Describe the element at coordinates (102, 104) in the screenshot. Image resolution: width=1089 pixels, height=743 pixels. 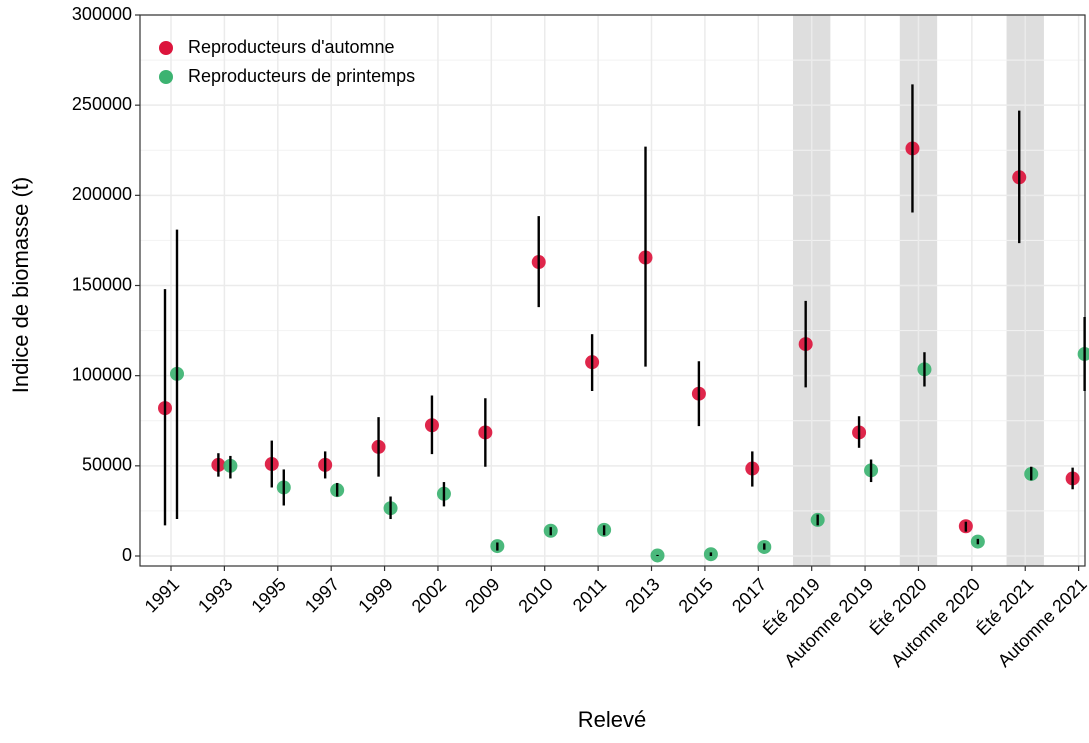
I see `y-tick-label: 250000` at that location.